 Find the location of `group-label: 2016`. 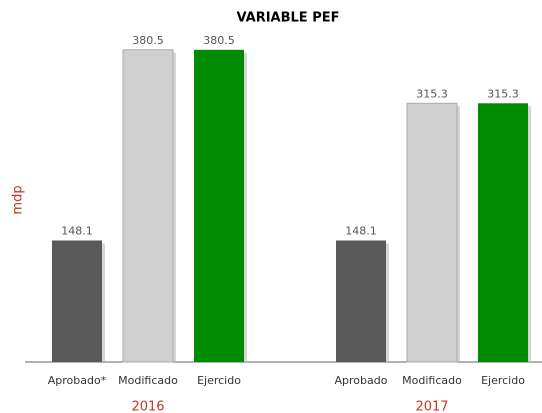

group-label: 2016 is located at coordinates (147, 406).